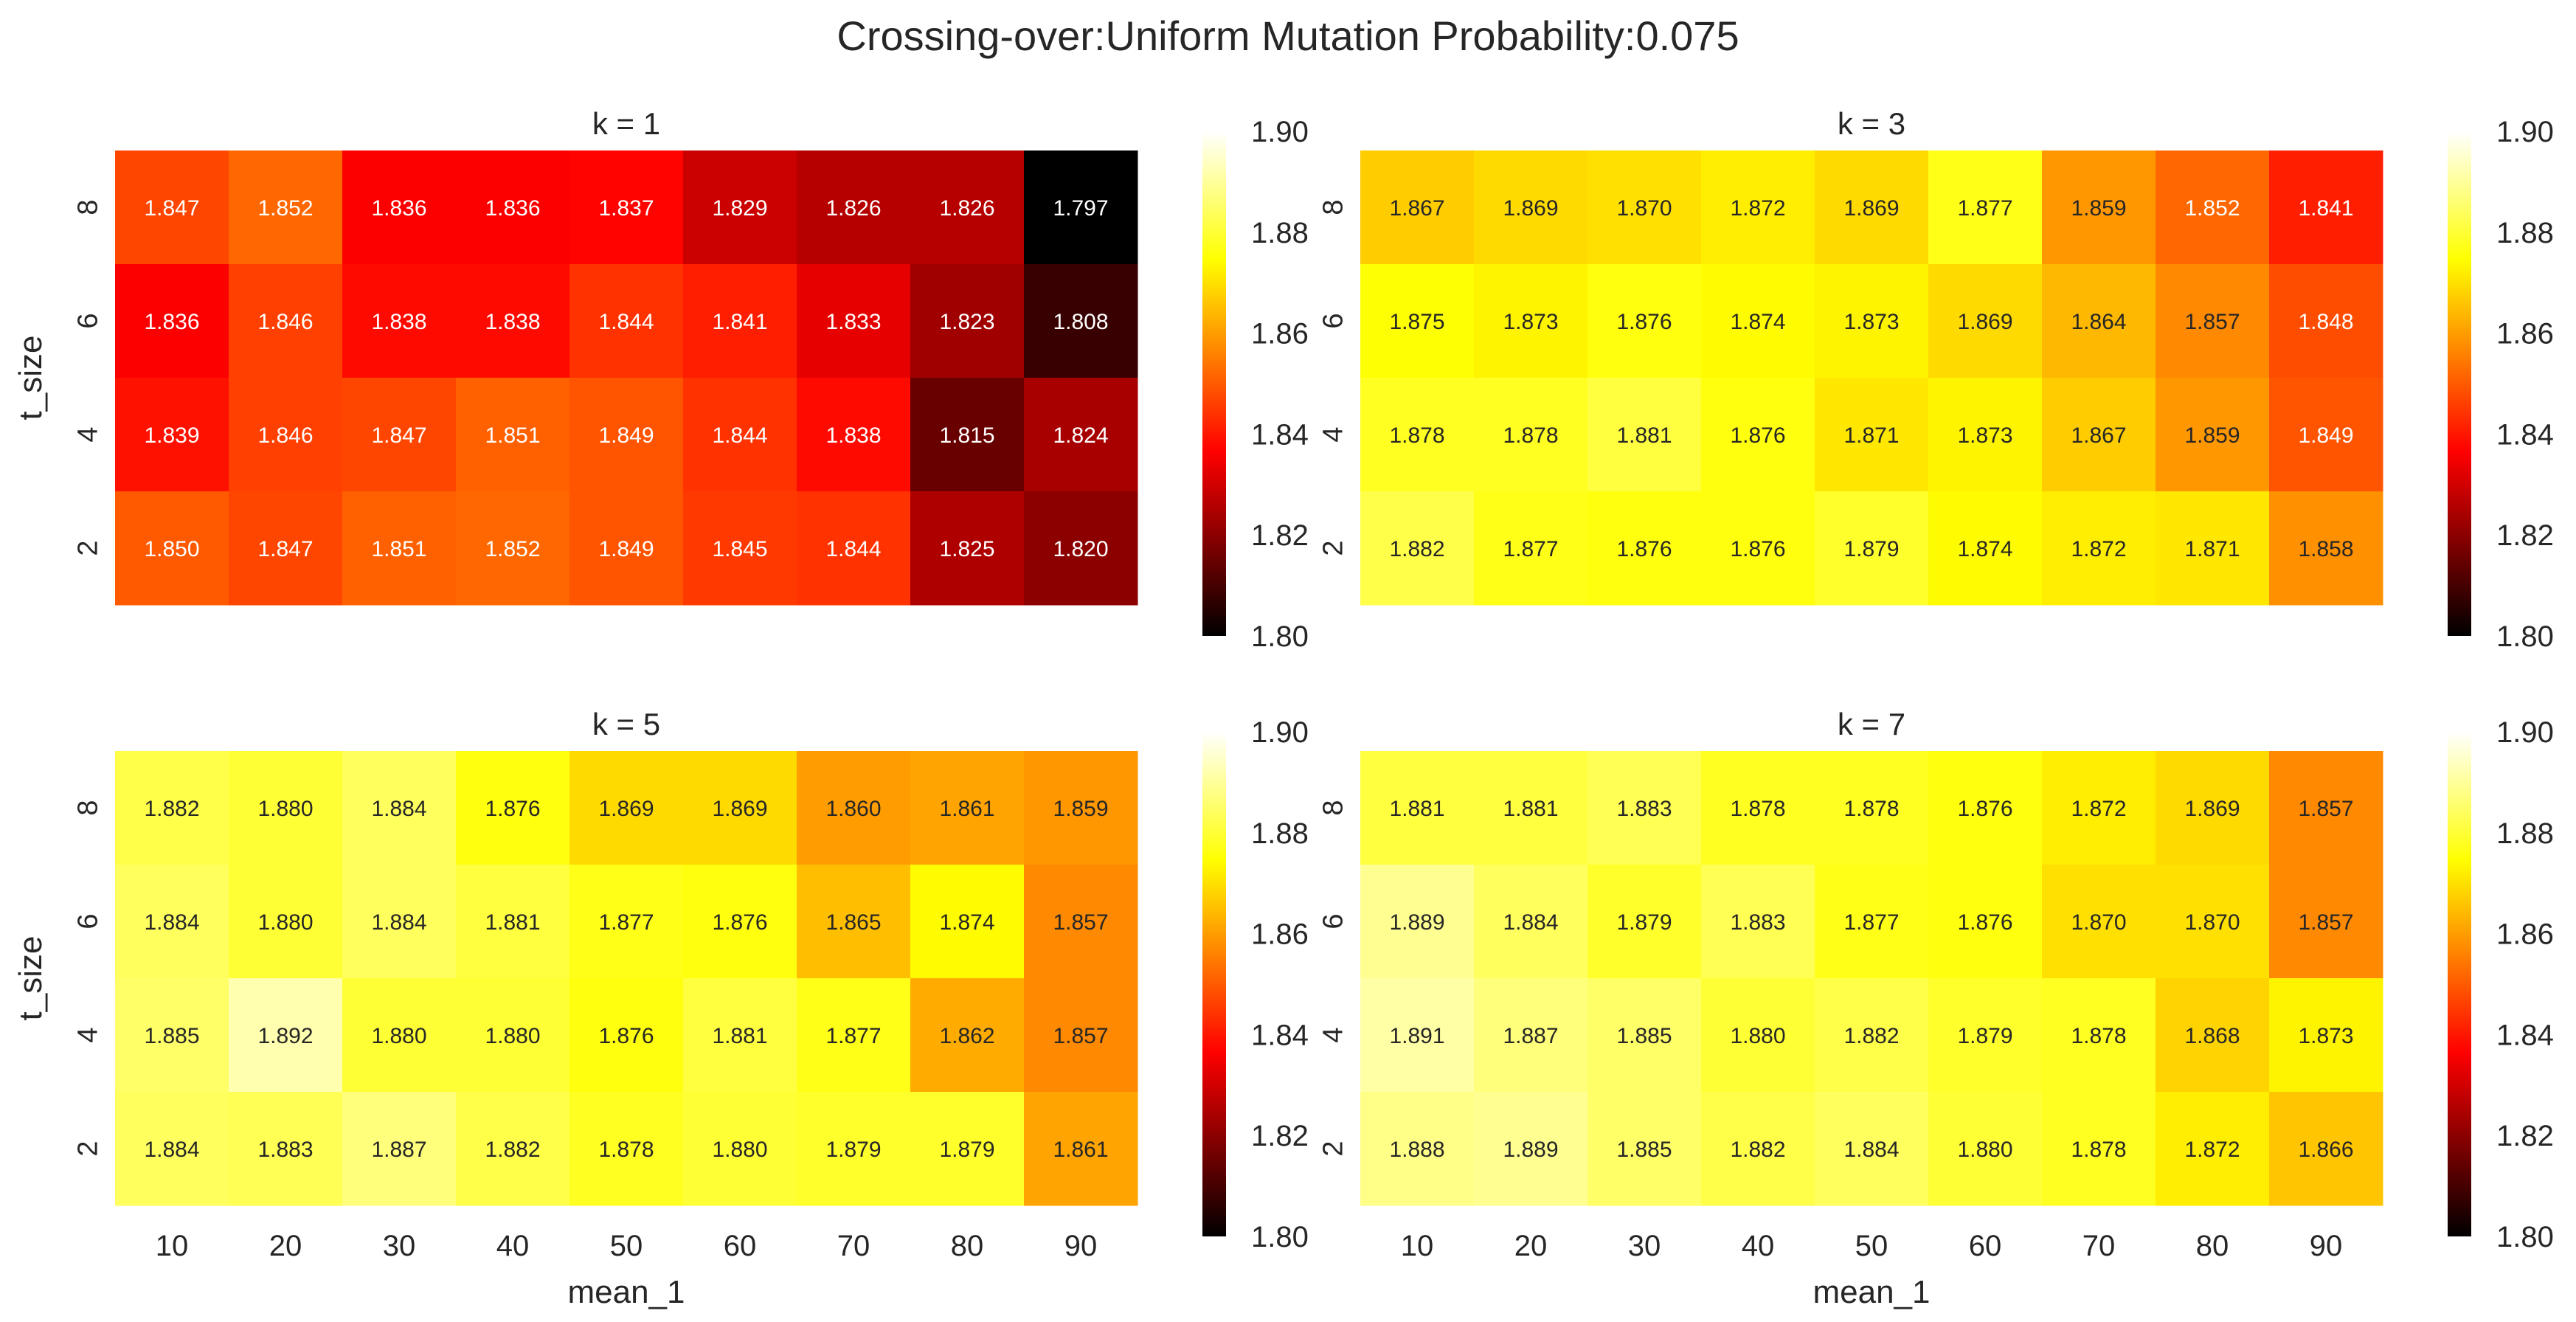  Describe the element at coordinates (1081, 809) in the screenshot. I see `cell-value-label: 1.859` at that location.